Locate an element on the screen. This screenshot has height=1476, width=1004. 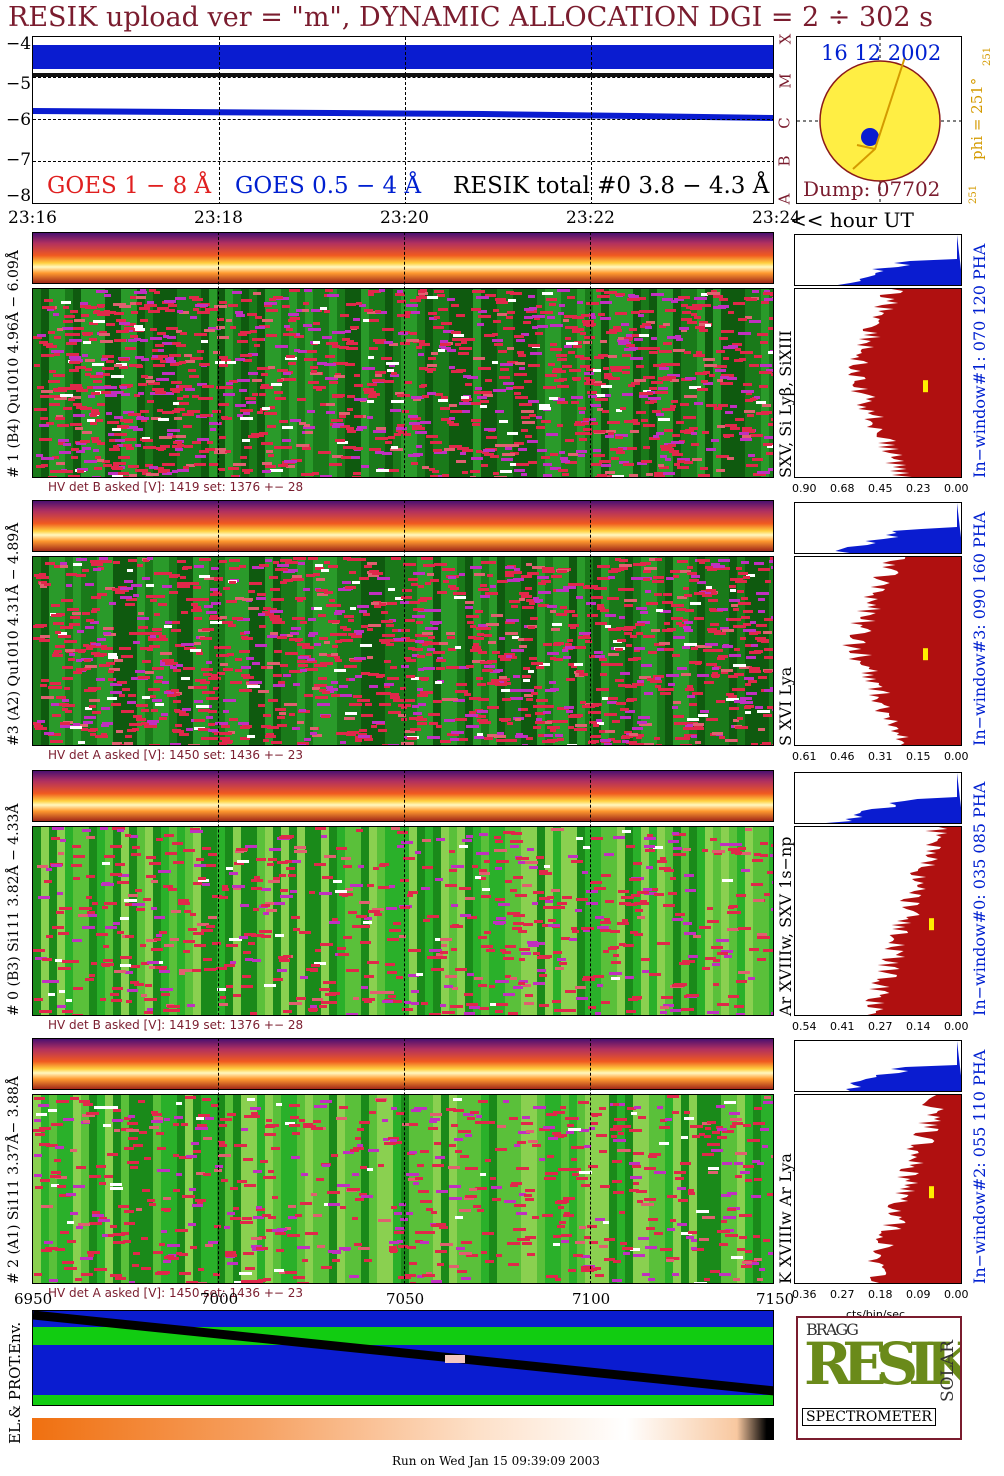
hist-tick: 0.68 is located at coordinates (842, 488).